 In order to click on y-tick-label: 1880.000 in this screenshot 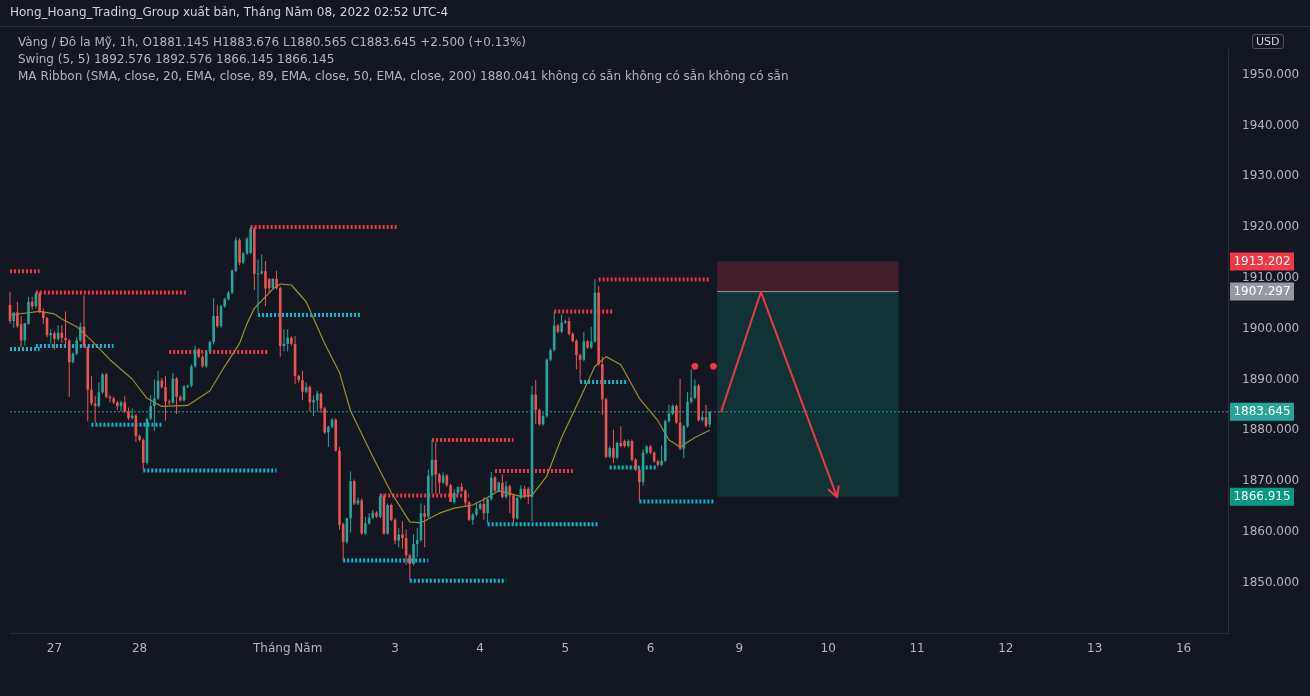, I will do `click(1271, 429)`.